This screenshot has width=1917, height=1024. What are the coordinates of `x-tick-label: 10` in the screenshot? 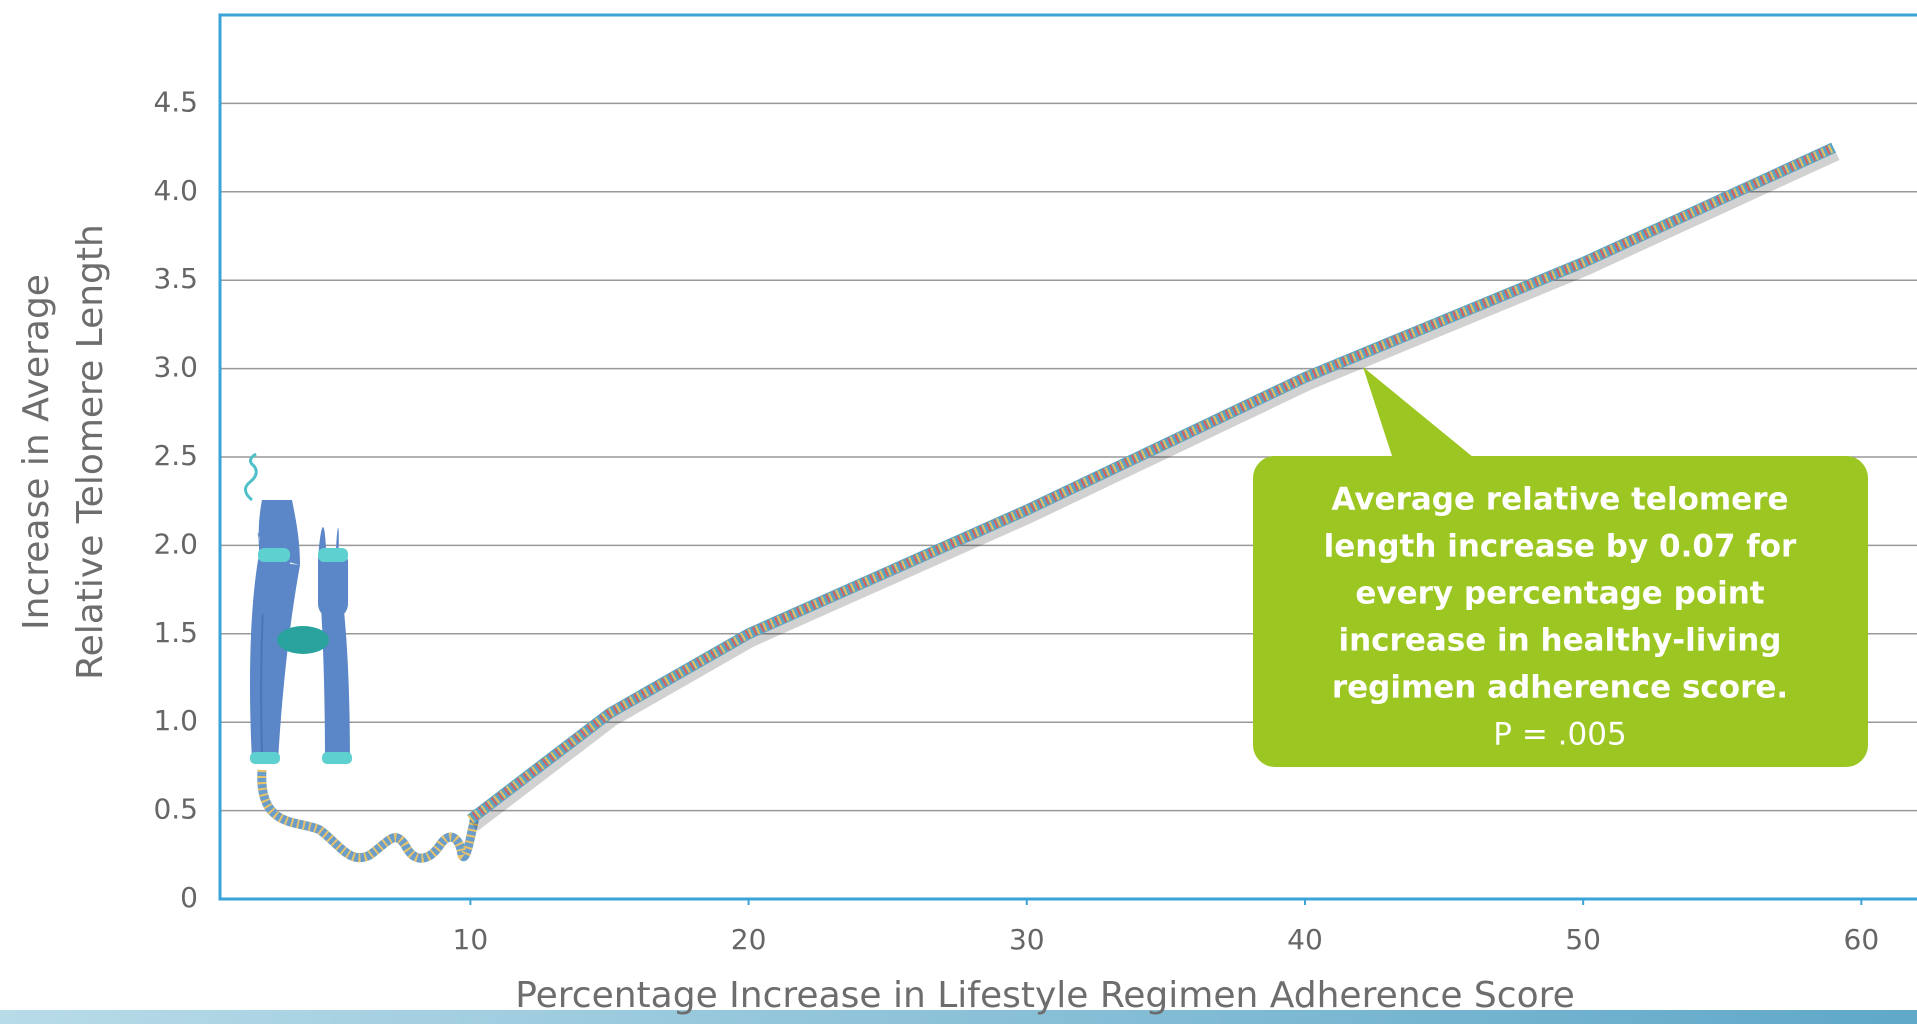 It's located at (471, 939).